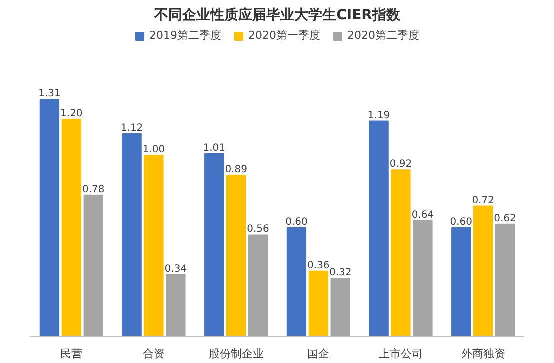  What do you see at coordinates (401, 164) in the screenshot?
I see `data-label: 0.92` at bounding box center [401, 164].